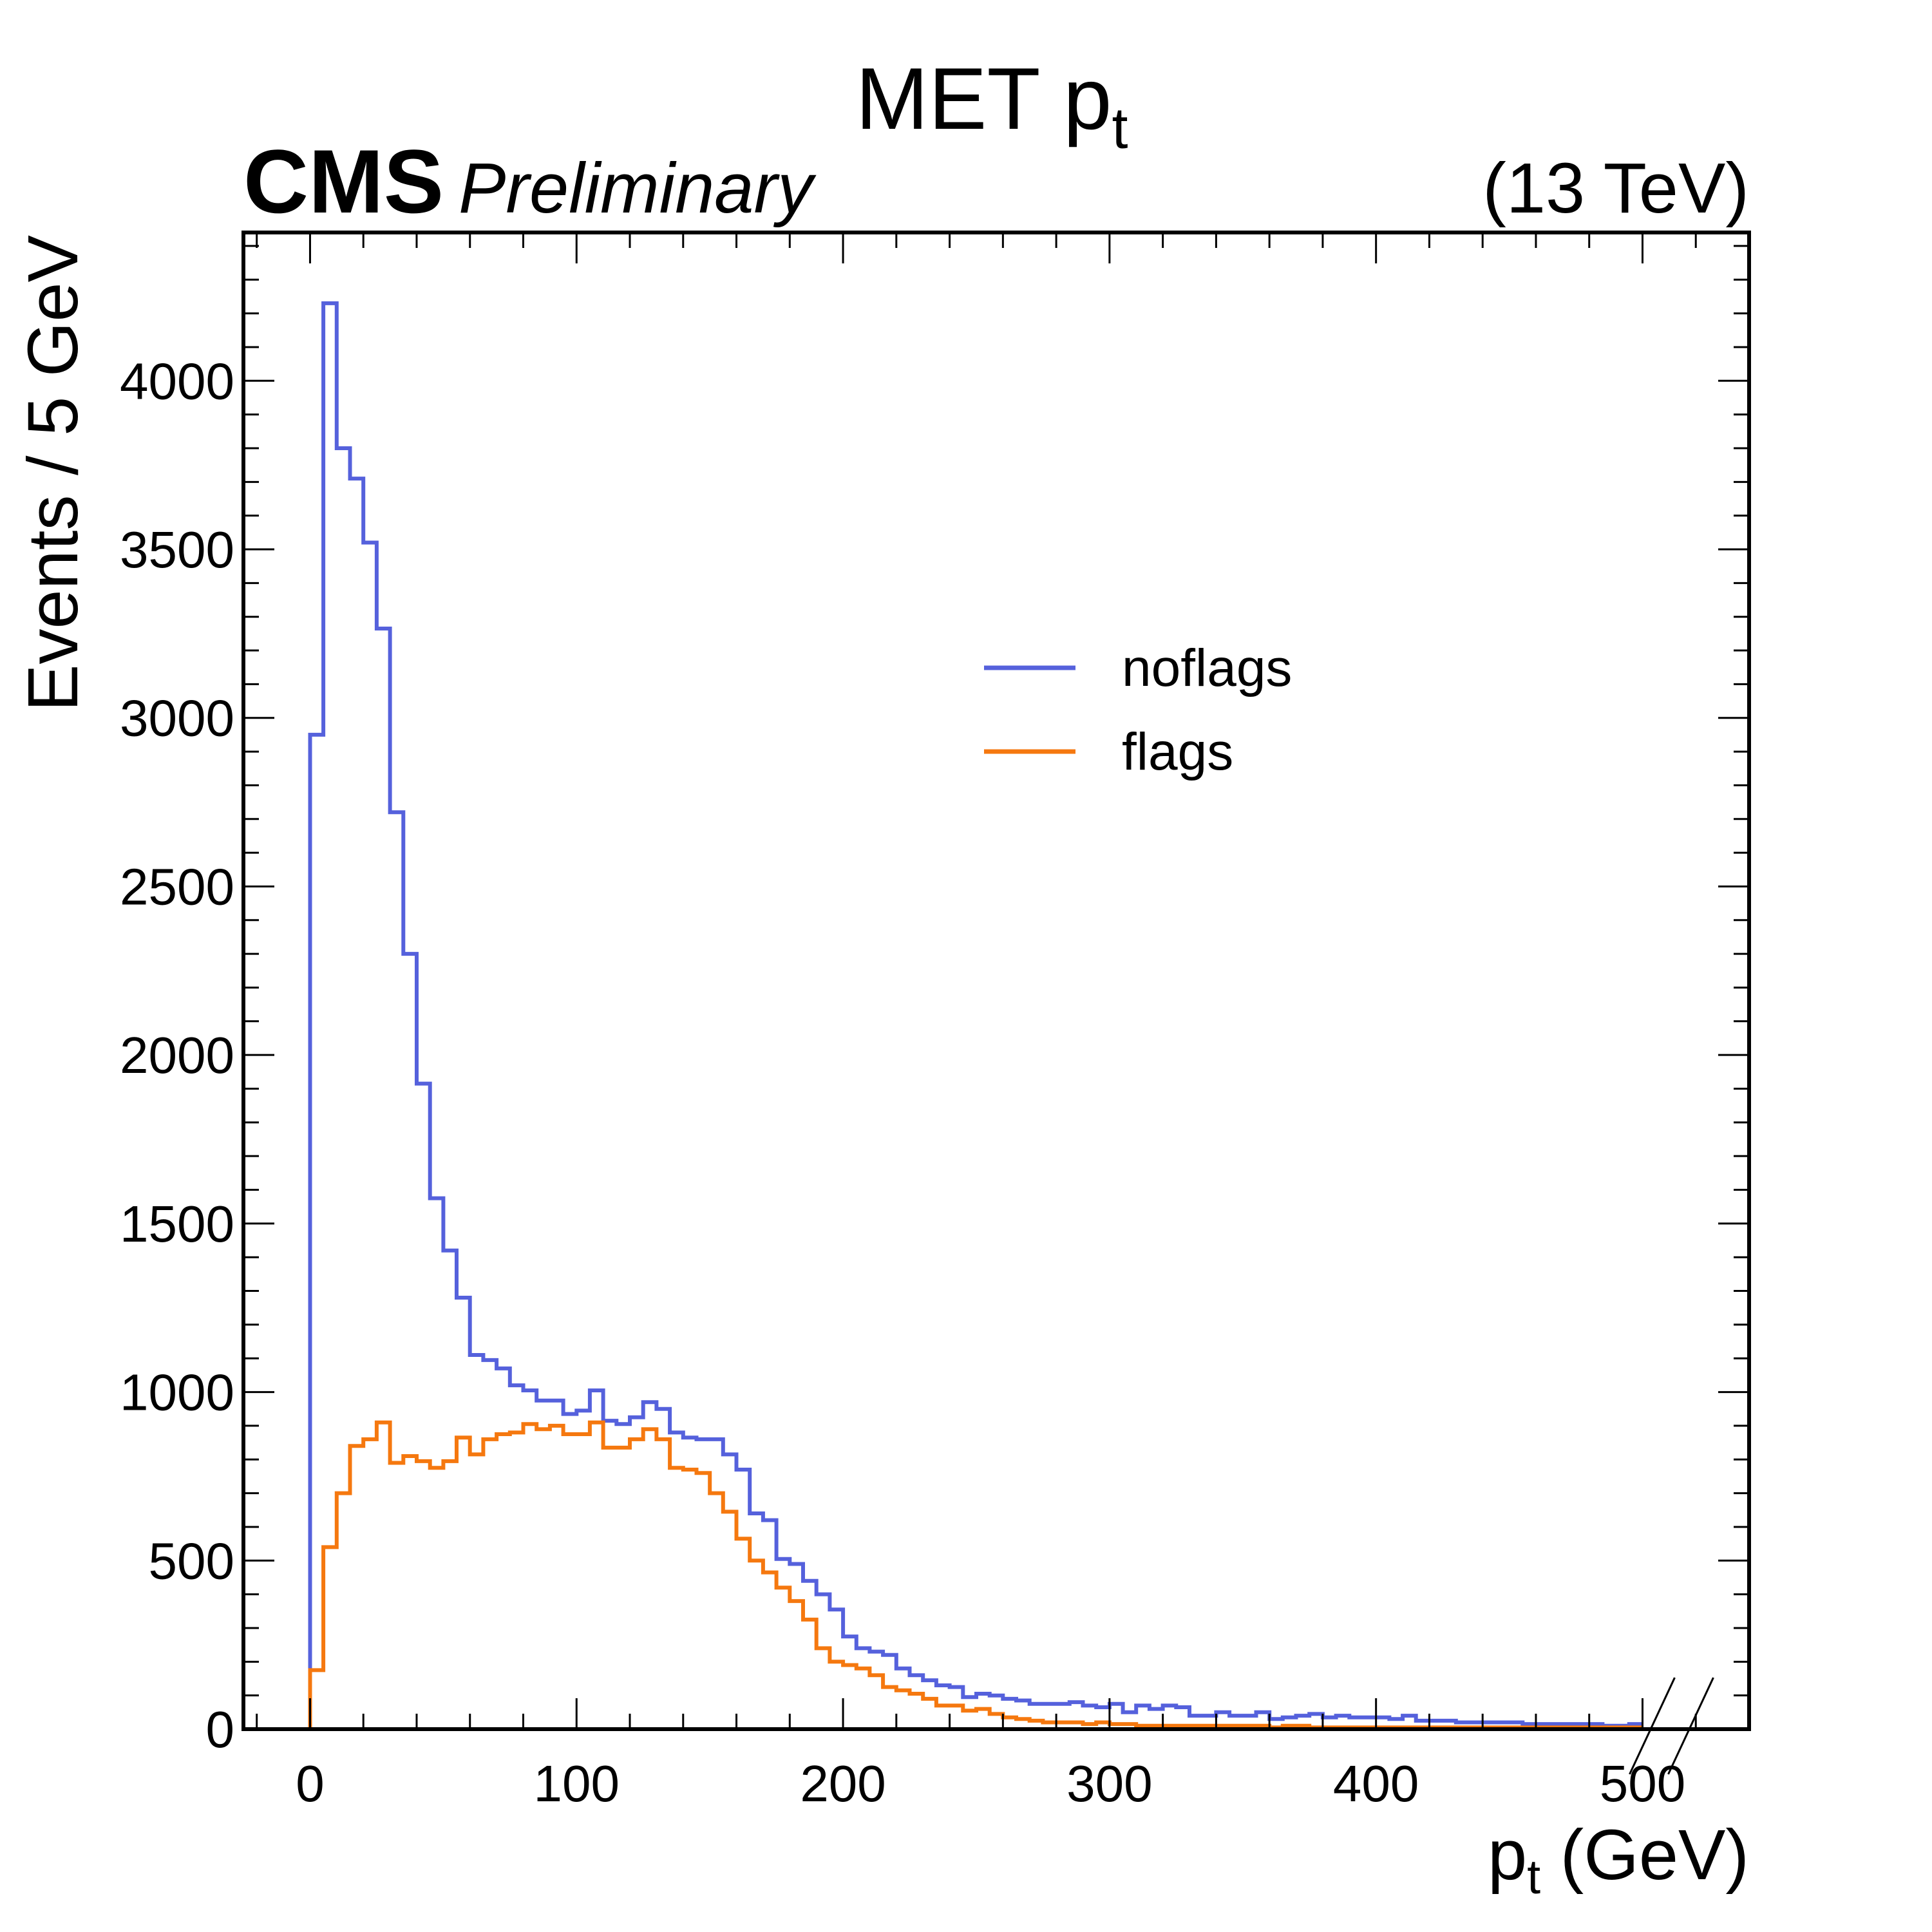  What do you see at coordinates (975, 1575) in the screenshot?
I see `series-flags` at bounding box center [975, 1575].